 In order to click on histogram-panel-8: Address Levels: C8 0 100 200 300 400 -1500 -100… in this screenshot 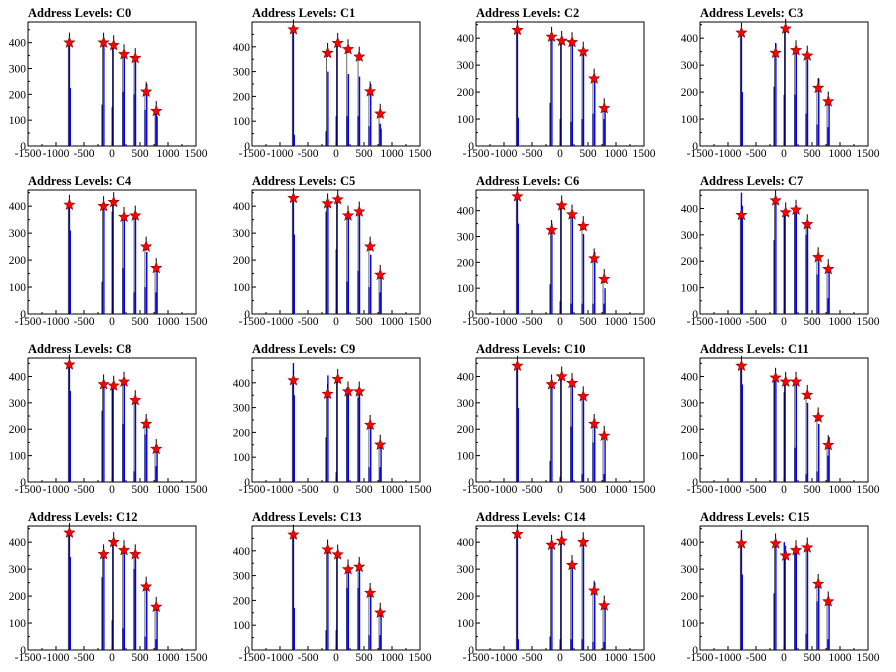, I will do `click(112, 420)`.